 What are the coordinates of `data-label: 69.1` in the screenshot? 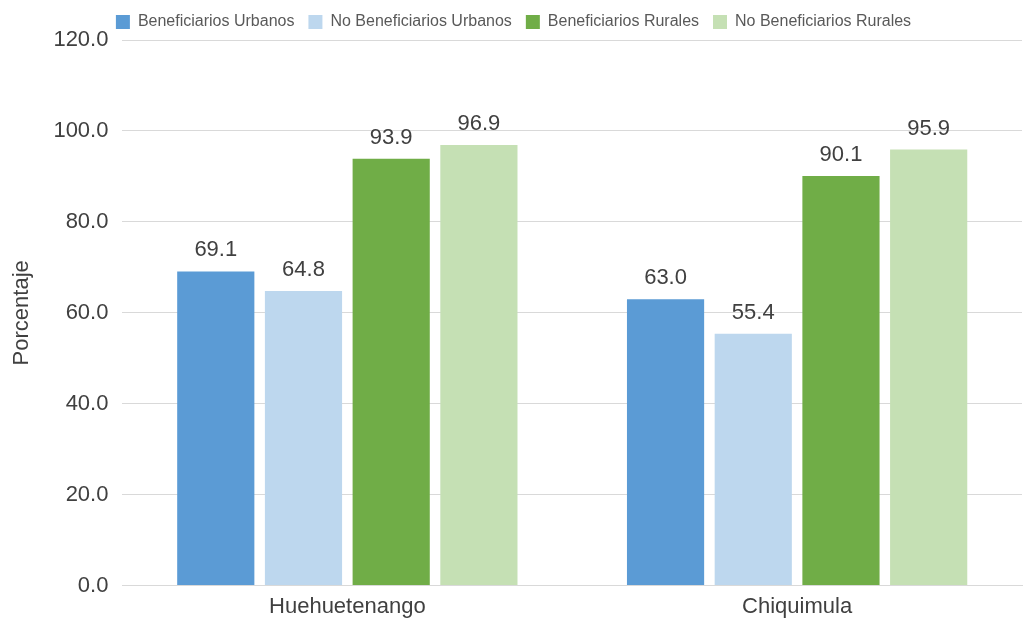 It's located at (216, 249).